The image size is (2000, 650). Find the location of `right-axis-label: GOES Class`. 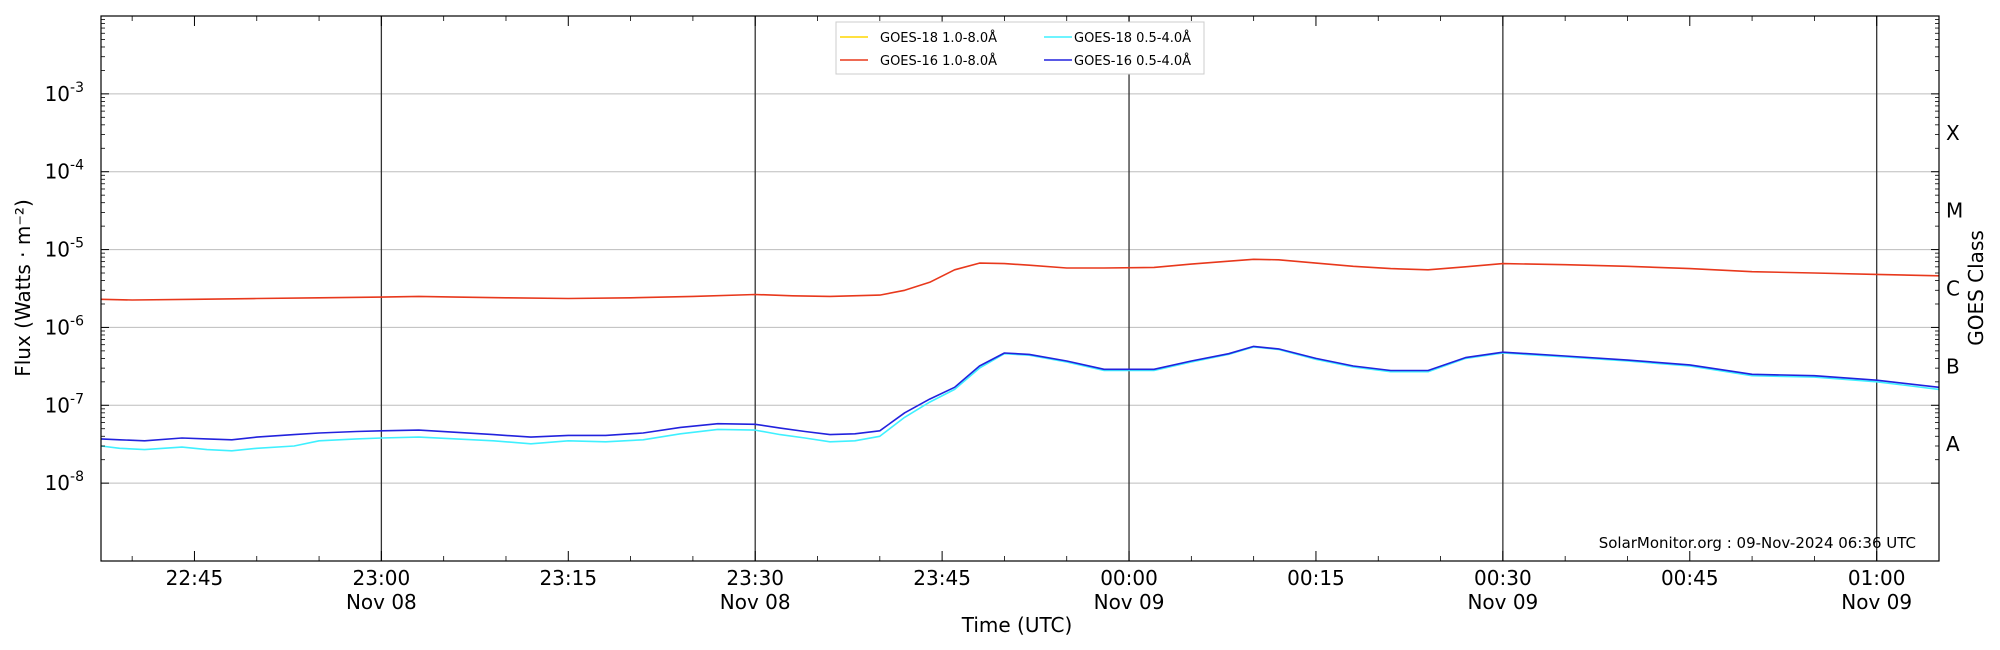

right-axis-label: GOES Class is located at coordinates (1976, 288).